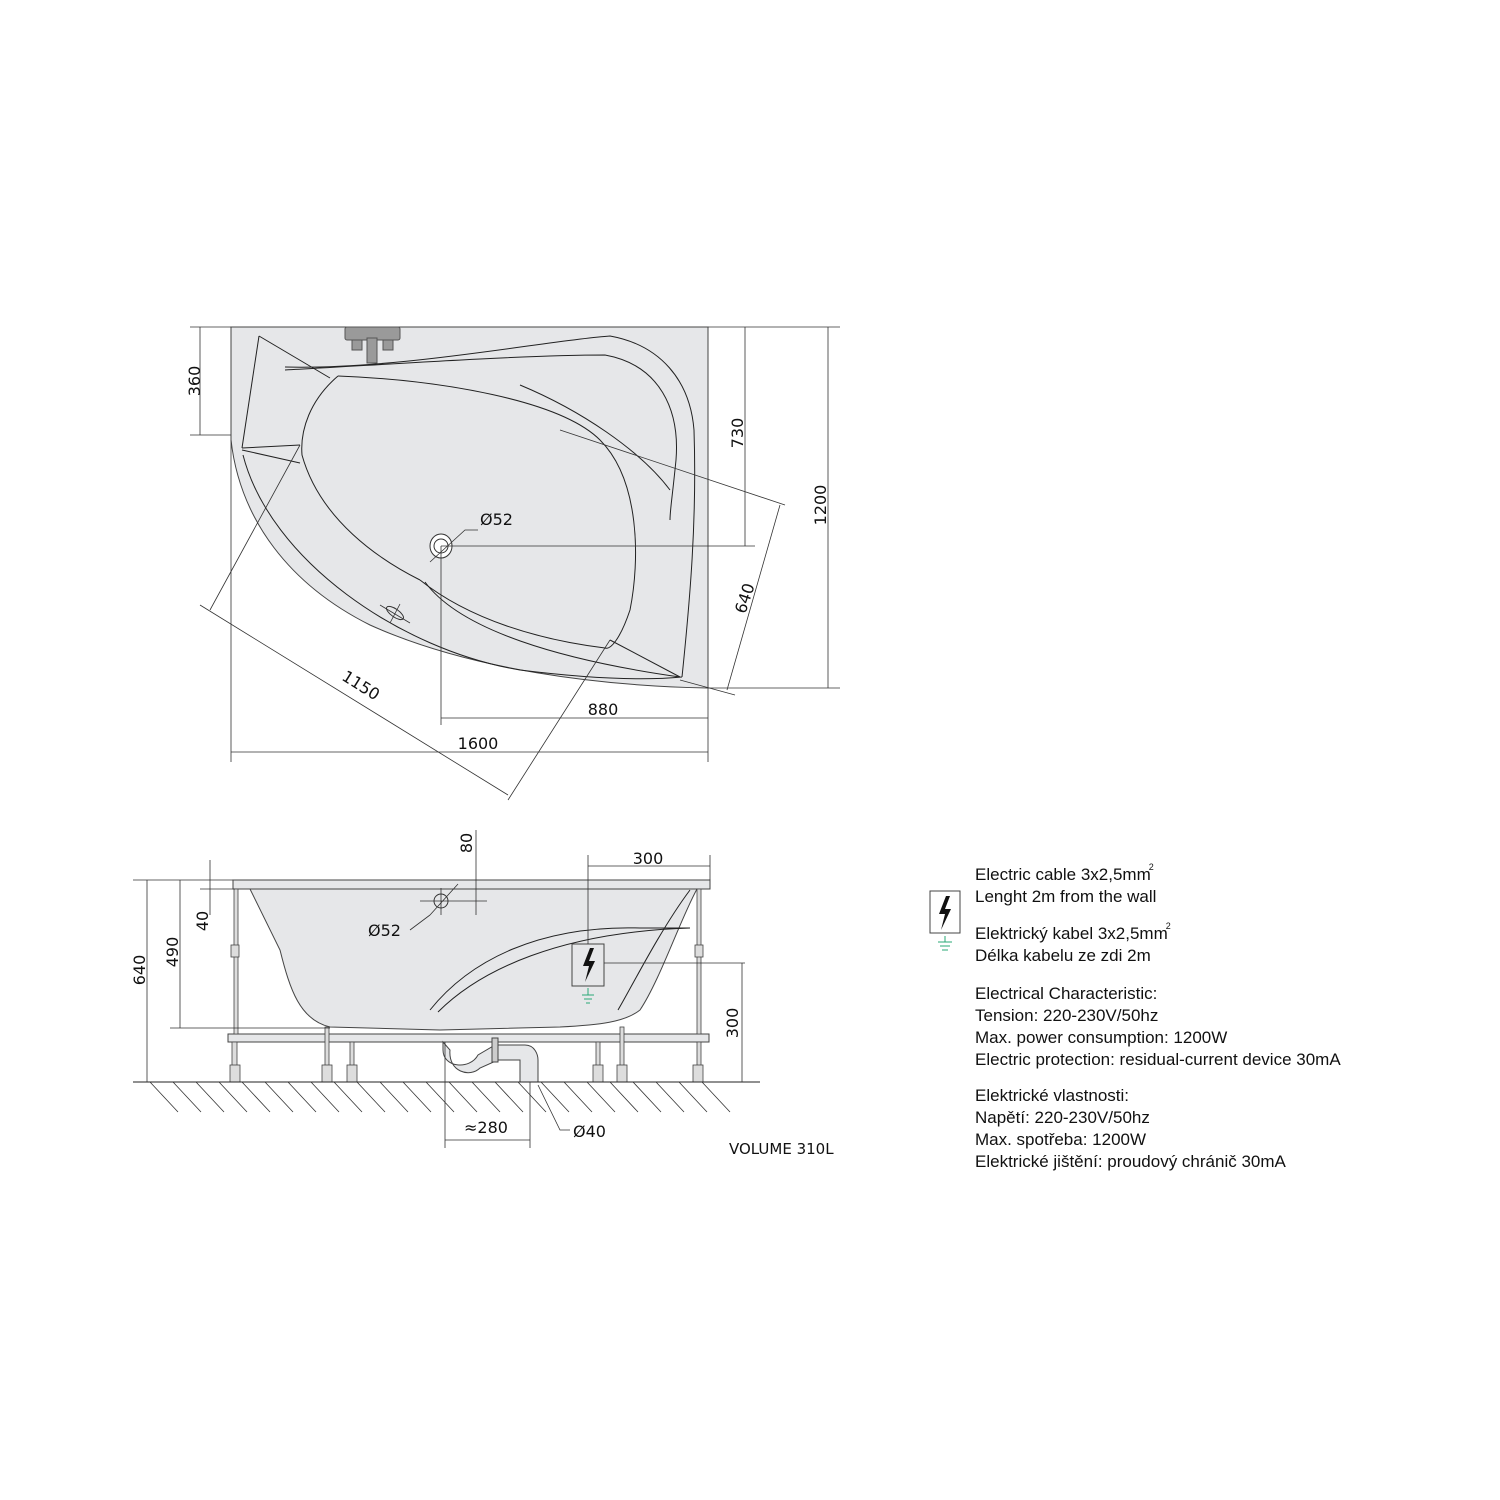 This screenshot has height=1500, width=1500. What do you see at coordinates (384, 930) in the screenshot?
I see `dim-overflow: Ø52` at bounding box center [384, 930].